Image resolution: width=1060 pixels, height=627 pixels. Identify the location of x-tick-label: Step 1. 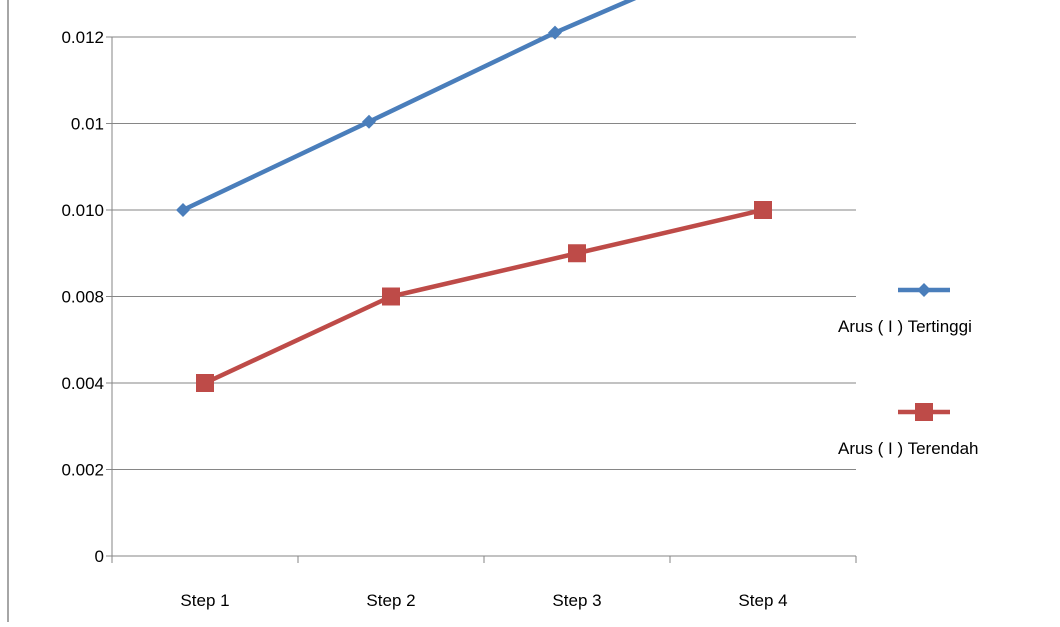
(204, 600).